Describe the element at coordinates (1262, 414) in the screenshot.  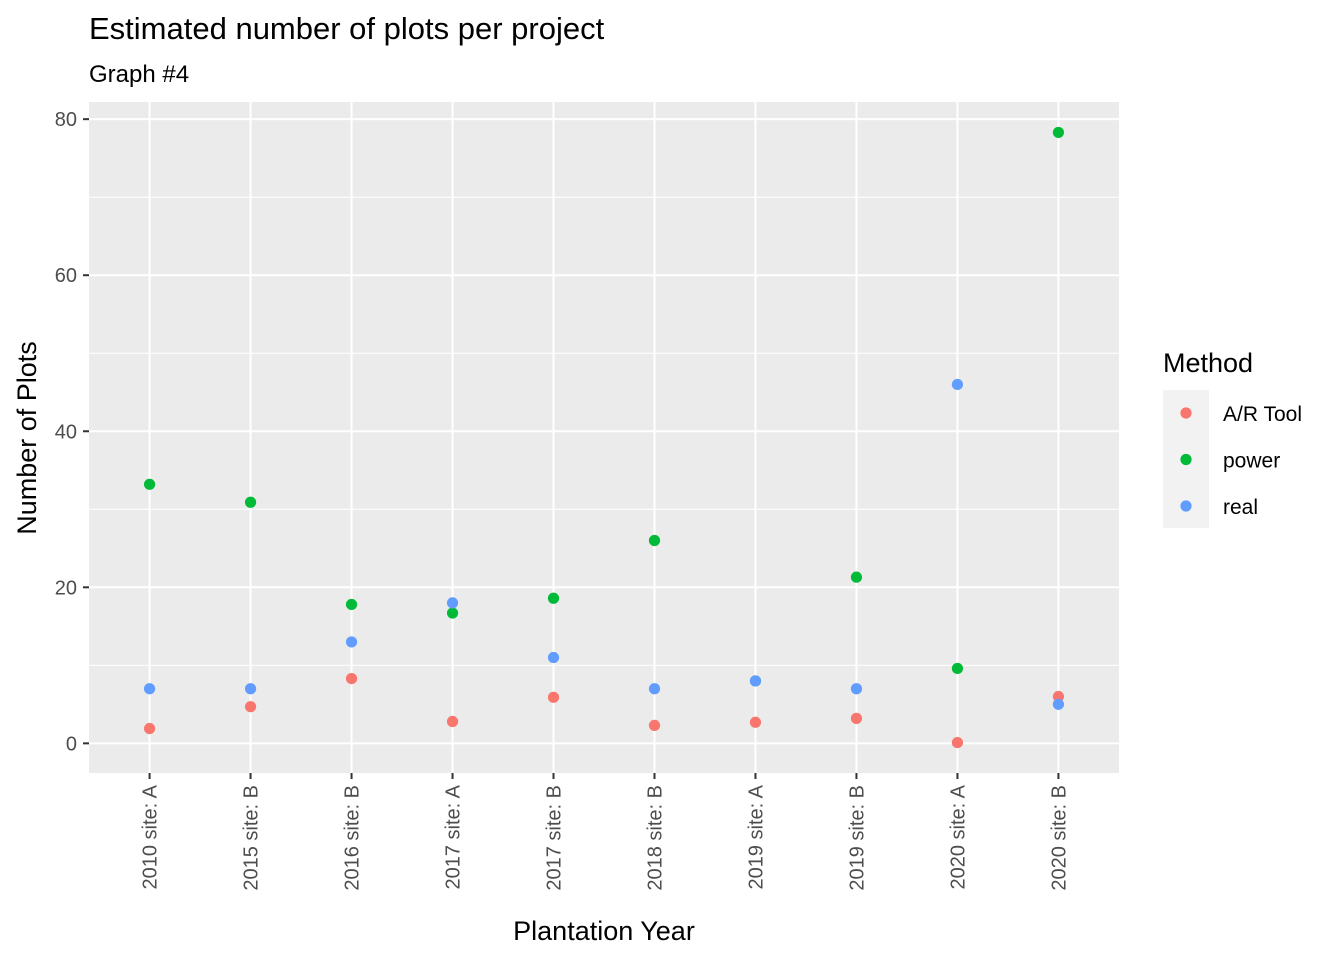
I see `legend-label: A/R Tool` at that location.